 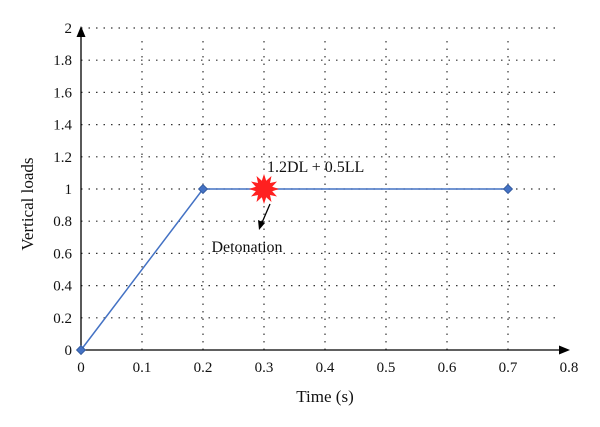 I want to click on x-tick-label-4: 0.4, so click(x=325, y=368).